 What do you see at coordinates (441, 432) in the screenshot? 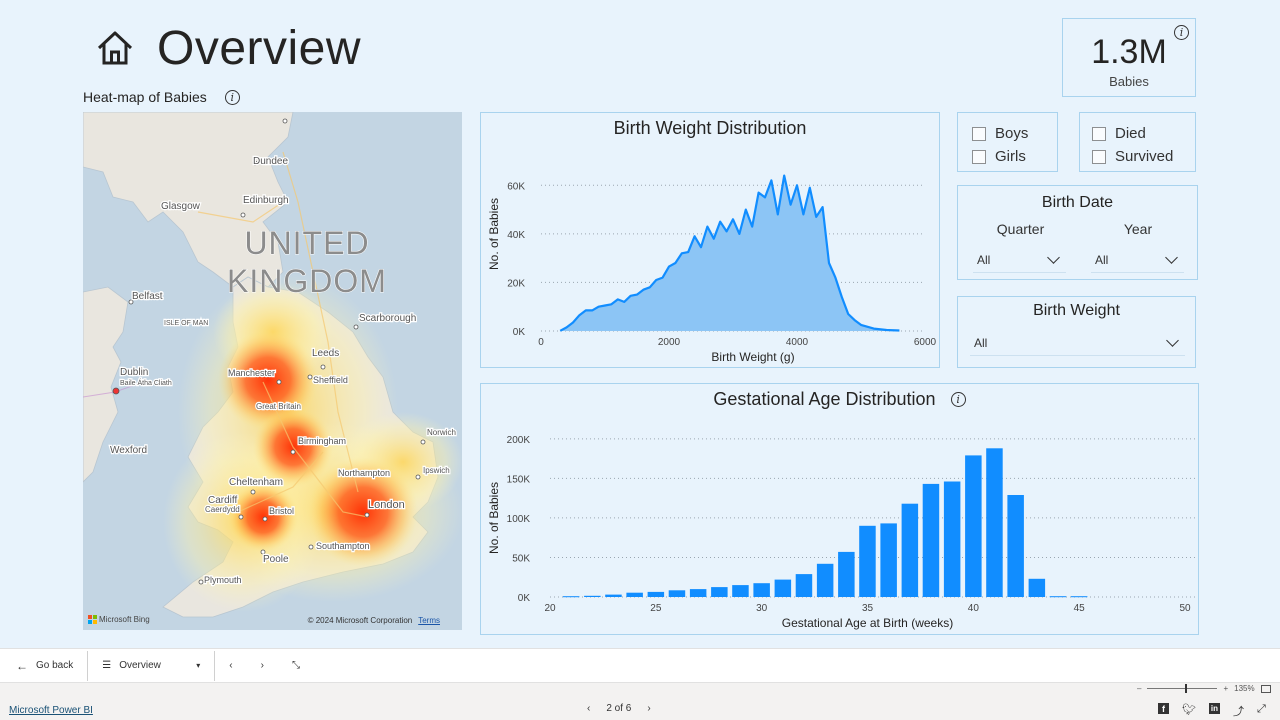
I see `svg-text: Norwich` at bounding box center [441, 432].